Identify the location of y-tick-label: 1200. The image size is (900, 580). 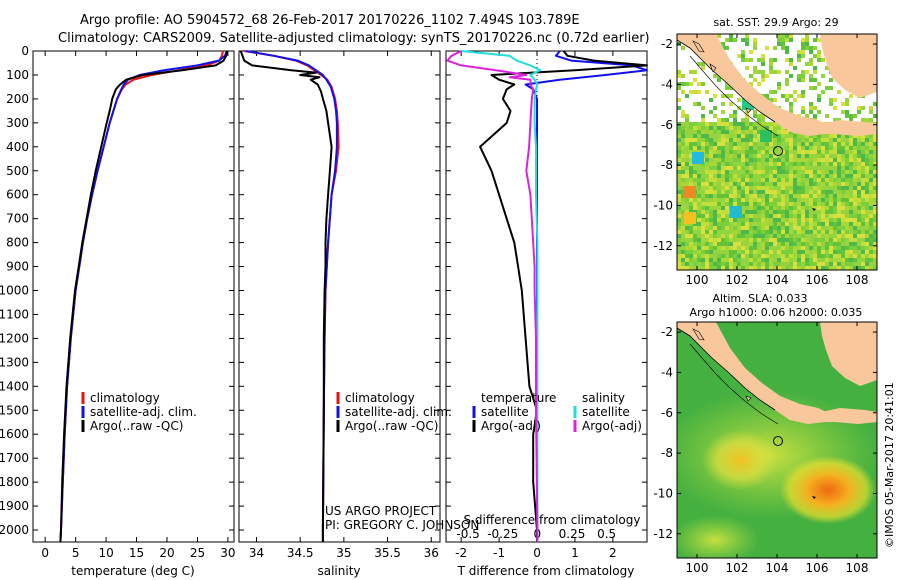
(14, 338).